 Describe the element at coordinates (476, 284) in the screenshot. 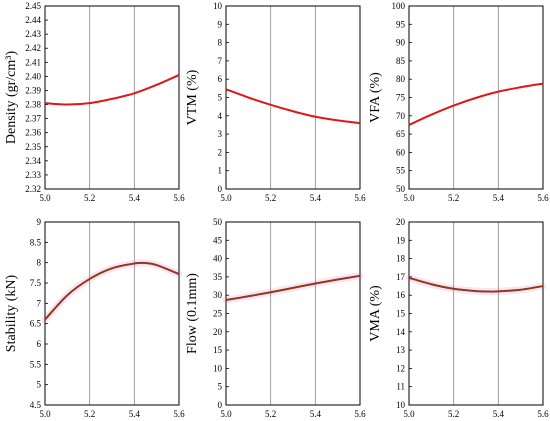

I see `series-line-vma` at that location.